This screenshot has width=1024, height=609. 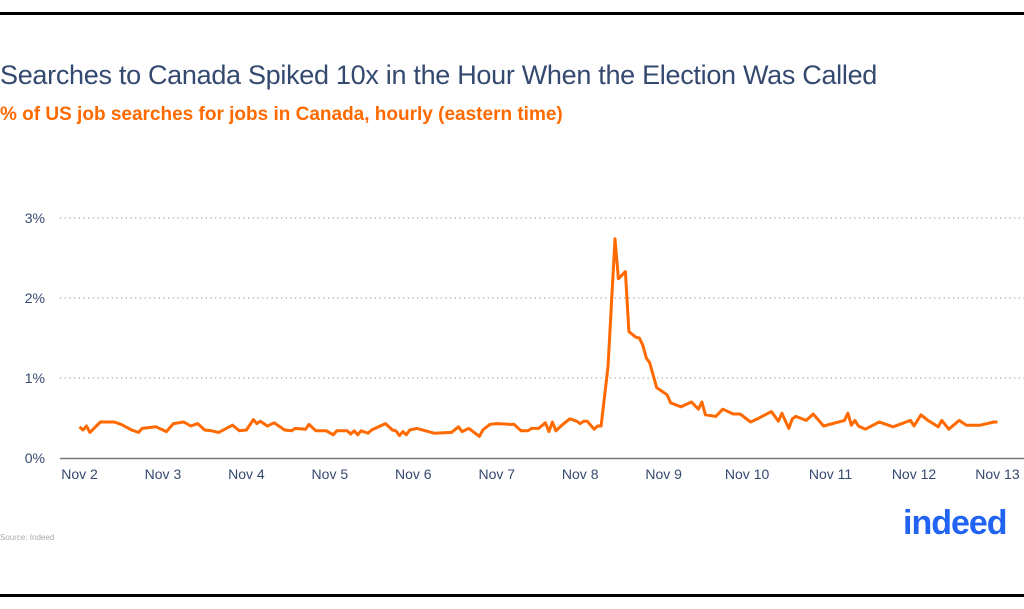 I want to click on y-tick-label: 2%, so click(x=35, y=298).